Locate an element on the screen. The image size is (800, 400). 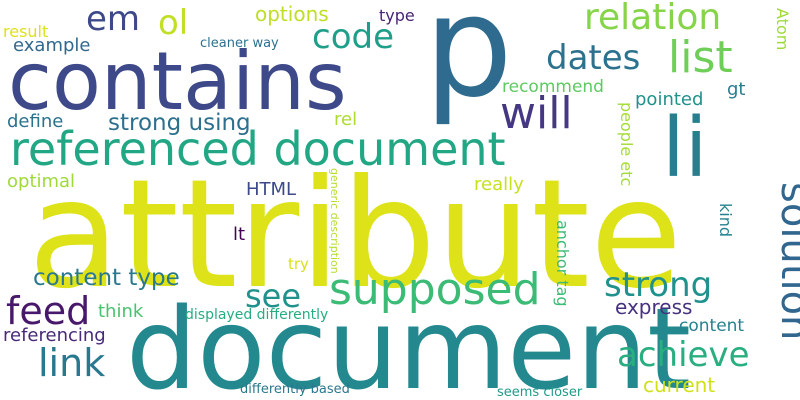
word: contains is located at coordinates (177, 81).